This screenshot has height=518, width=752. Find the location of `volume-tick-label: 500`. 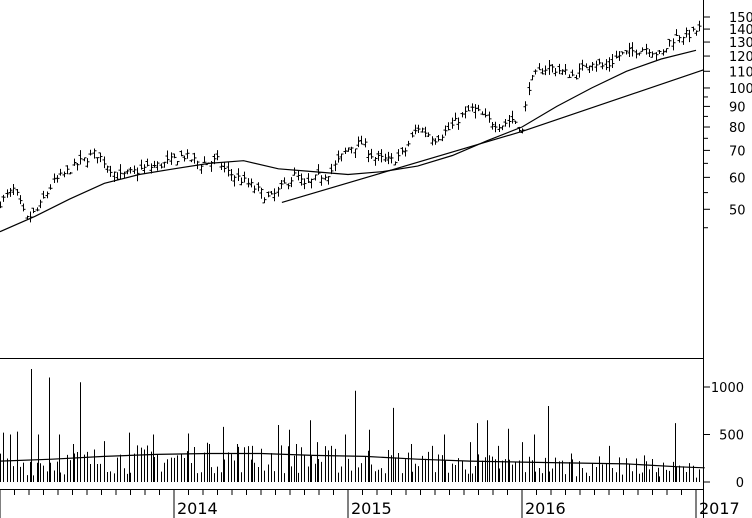

volume-tick-label: 500 is located at coordinates (731, 436).